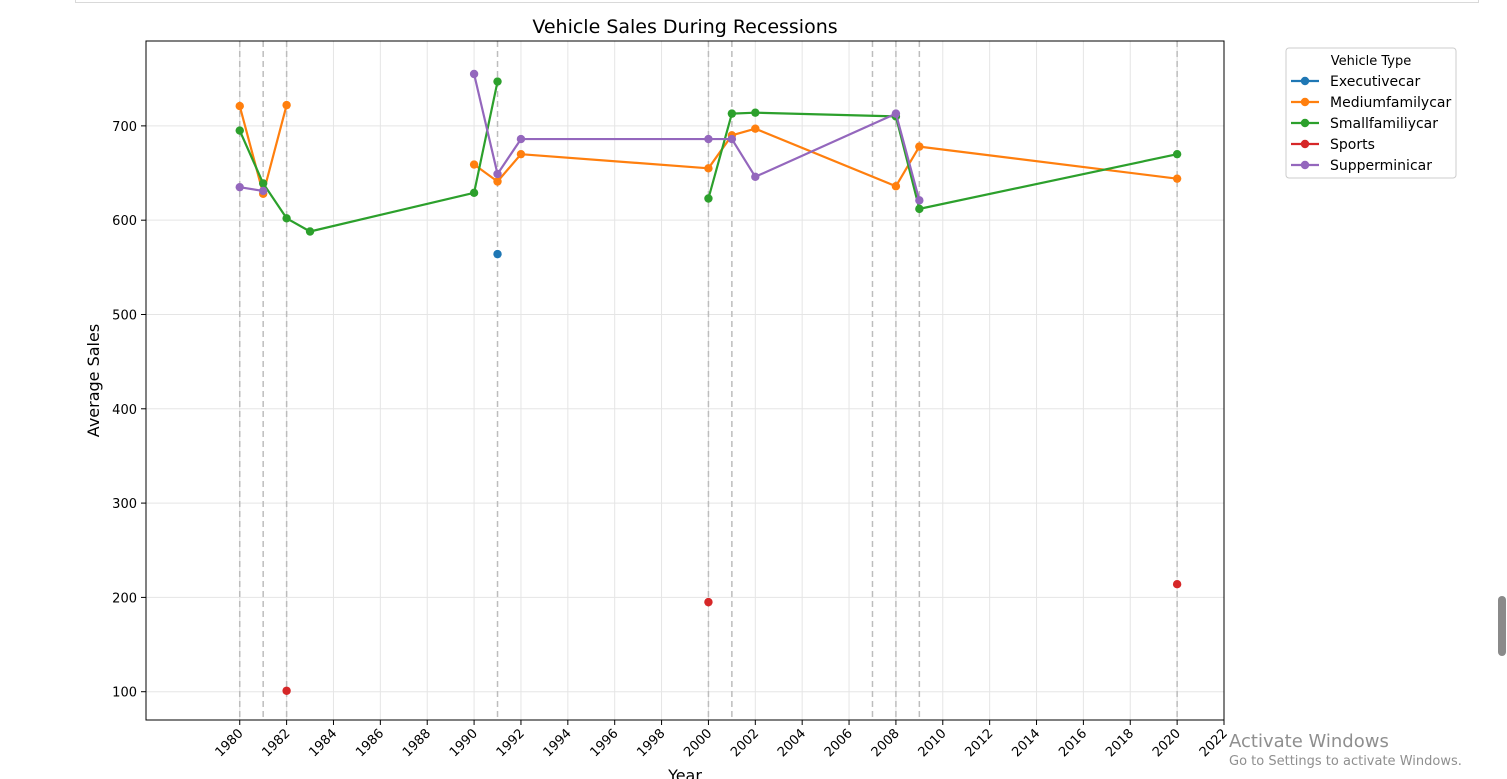 The height and width of the screenshot is (779, 1507). I want to click on x-tick-label: 1998, so click(651, 743).